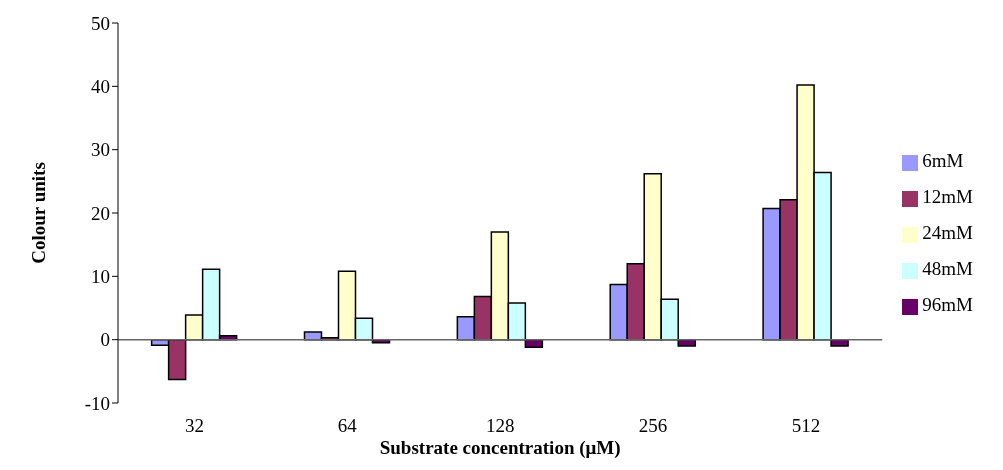  I want to click on x-tick-label: 256, so click(653, 426).